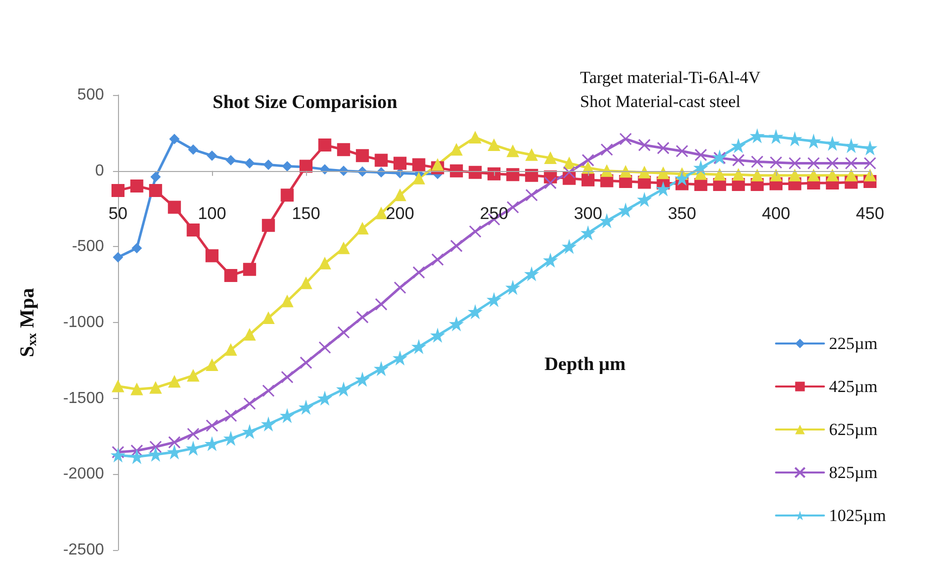  Describe the element at coordinates (853, 386) in the screenshot. I see `legend-label: 425µm` at that location.